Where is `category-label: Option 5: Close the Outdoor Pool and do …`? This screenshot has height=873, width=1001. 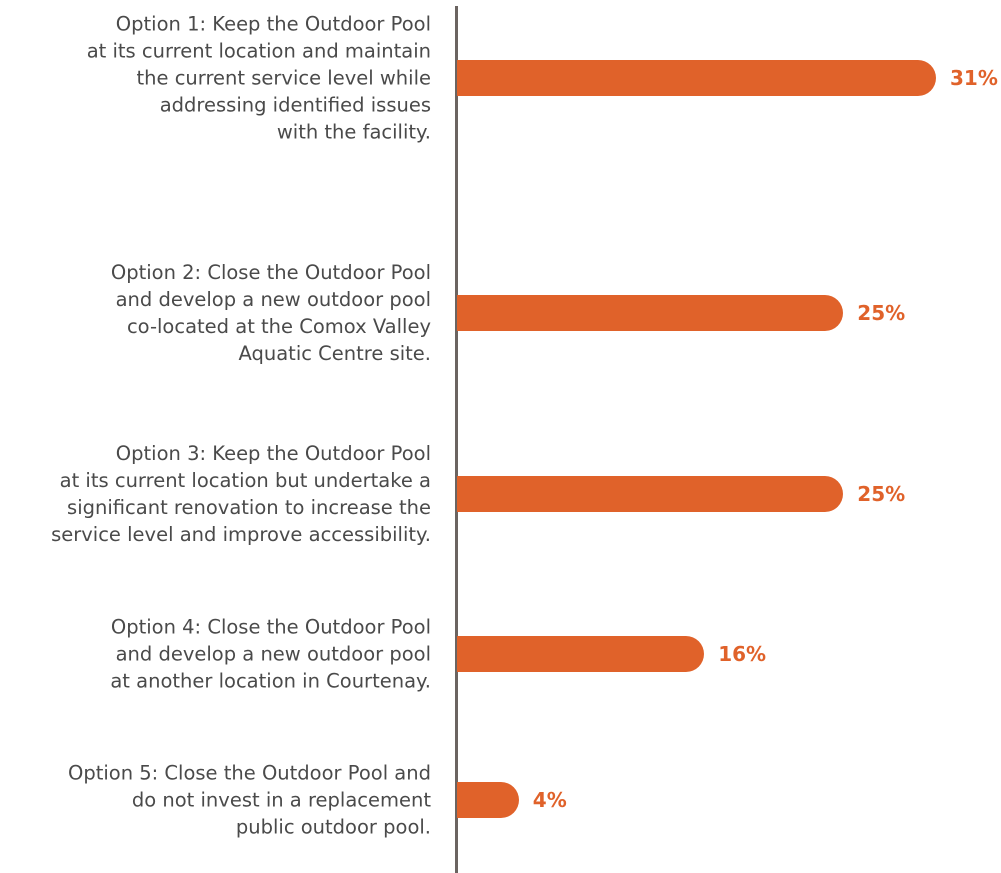
category-label: Option 5: Close the Outdoor Pool and do … is located at coordinates (249, 800).